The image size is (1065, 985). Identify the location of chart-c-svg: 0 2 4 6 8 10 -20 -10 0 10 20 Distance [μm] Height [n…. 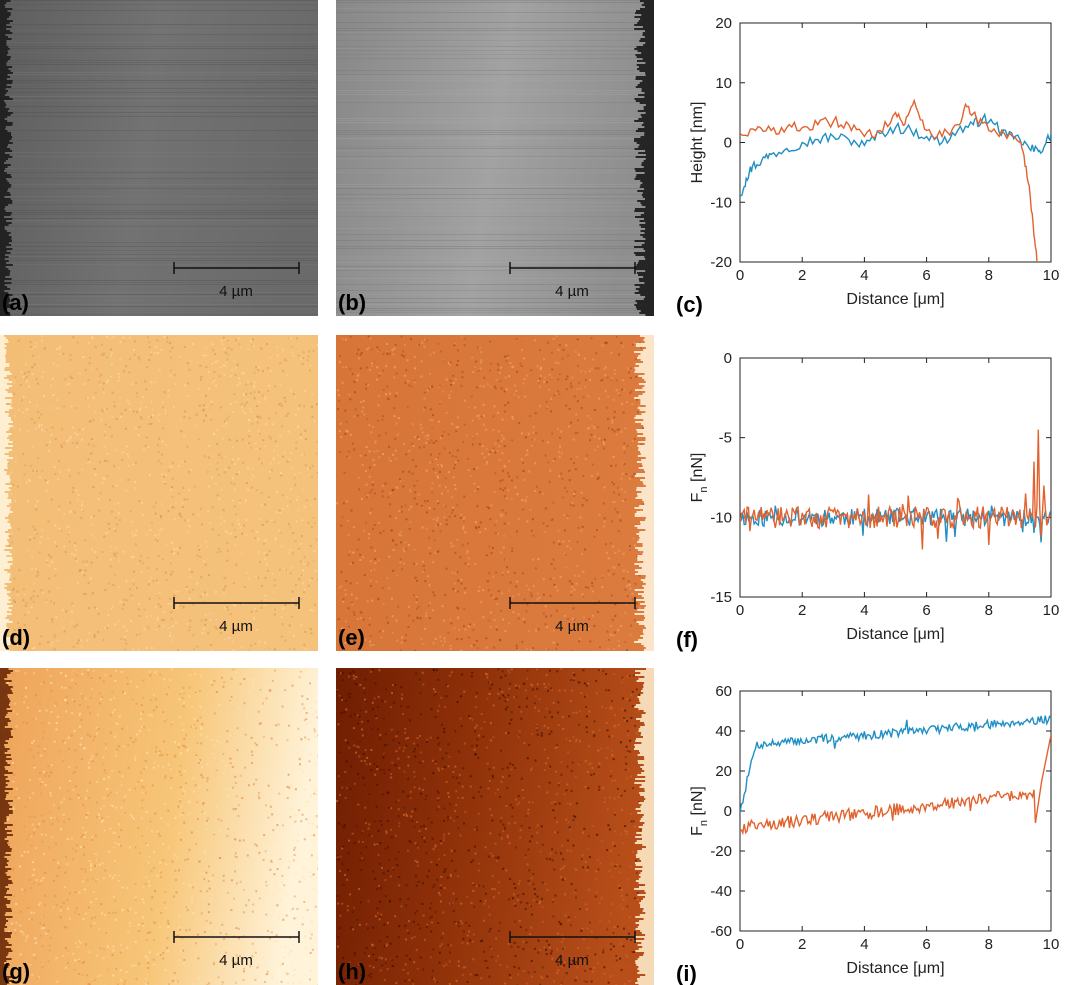
(868, 166).